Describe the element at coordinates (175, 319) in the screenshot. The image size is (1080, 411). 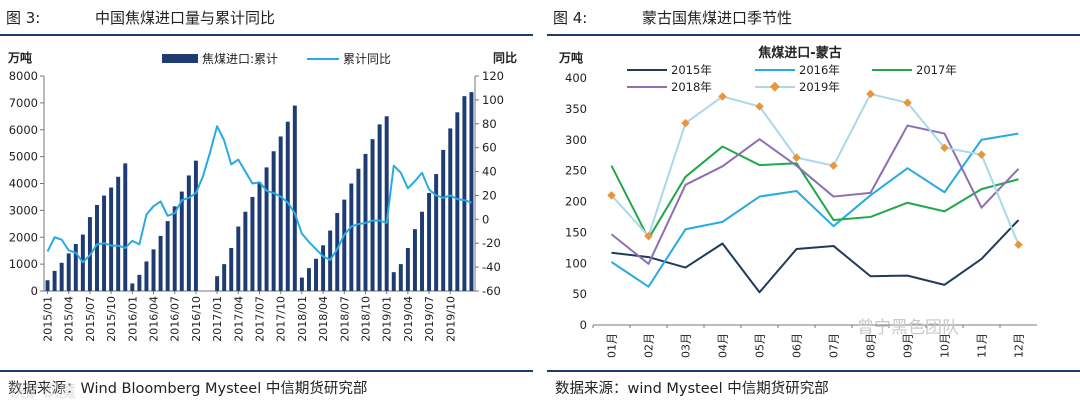
I see `x-tick-label: 2016/07` at that location.